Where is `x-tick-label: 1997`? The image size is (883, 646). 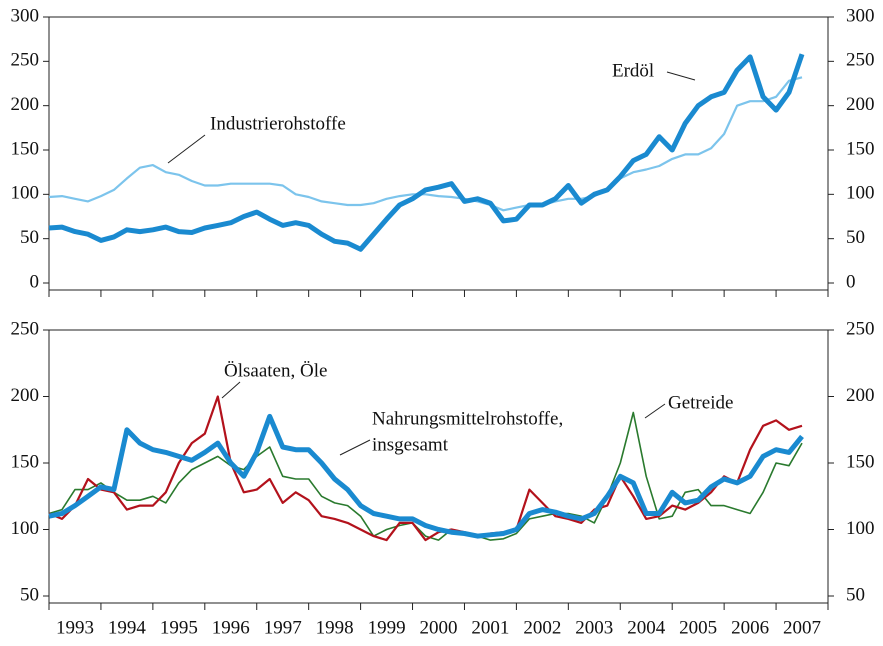
x-tick-label: 1997 is located at coordinates (283, 627).